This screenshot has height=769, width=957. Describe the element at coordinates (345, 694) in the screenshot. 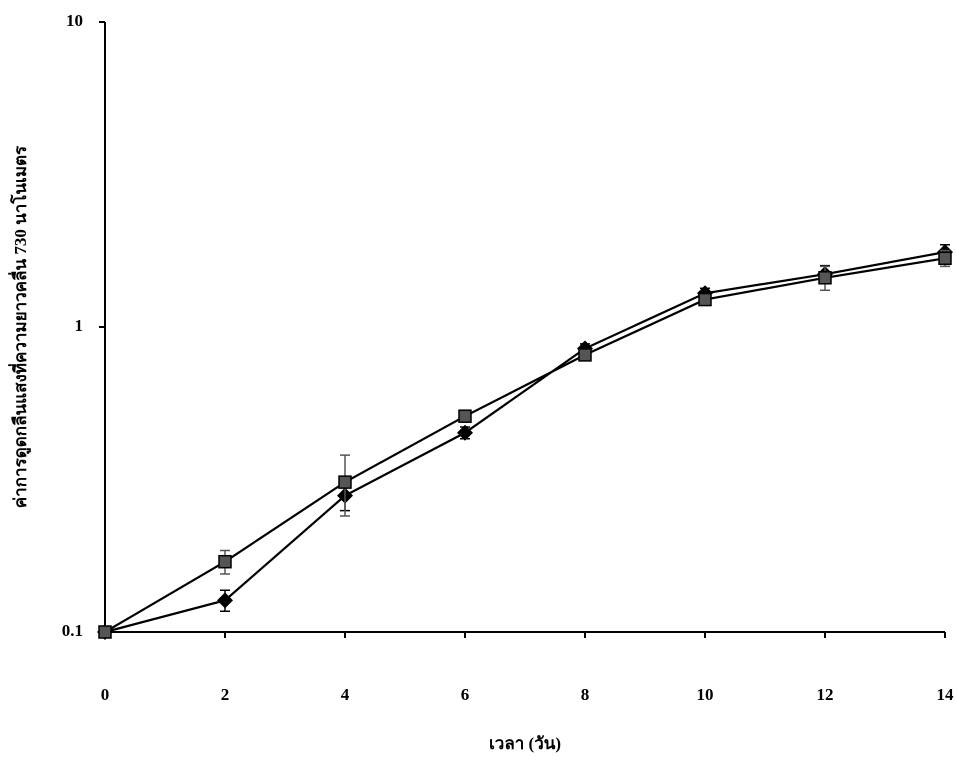

I see `x-tick-label: 4` at that location.